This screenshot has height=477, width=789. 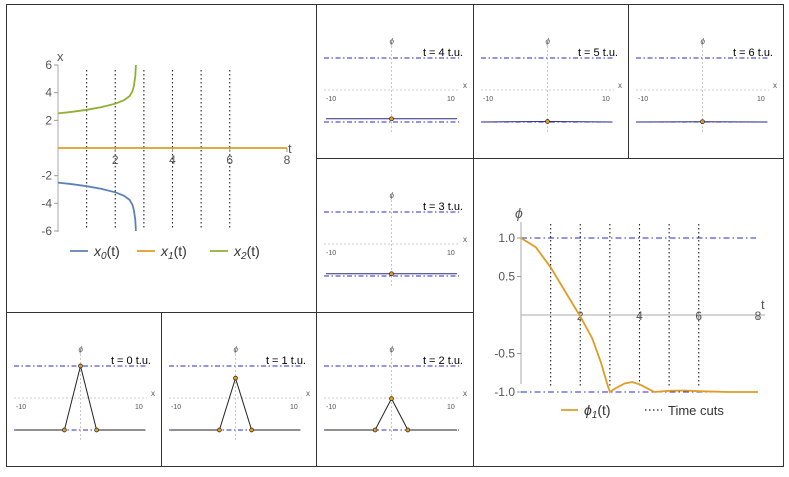 I want to click on frame-t3, so click(x=395, y=236).